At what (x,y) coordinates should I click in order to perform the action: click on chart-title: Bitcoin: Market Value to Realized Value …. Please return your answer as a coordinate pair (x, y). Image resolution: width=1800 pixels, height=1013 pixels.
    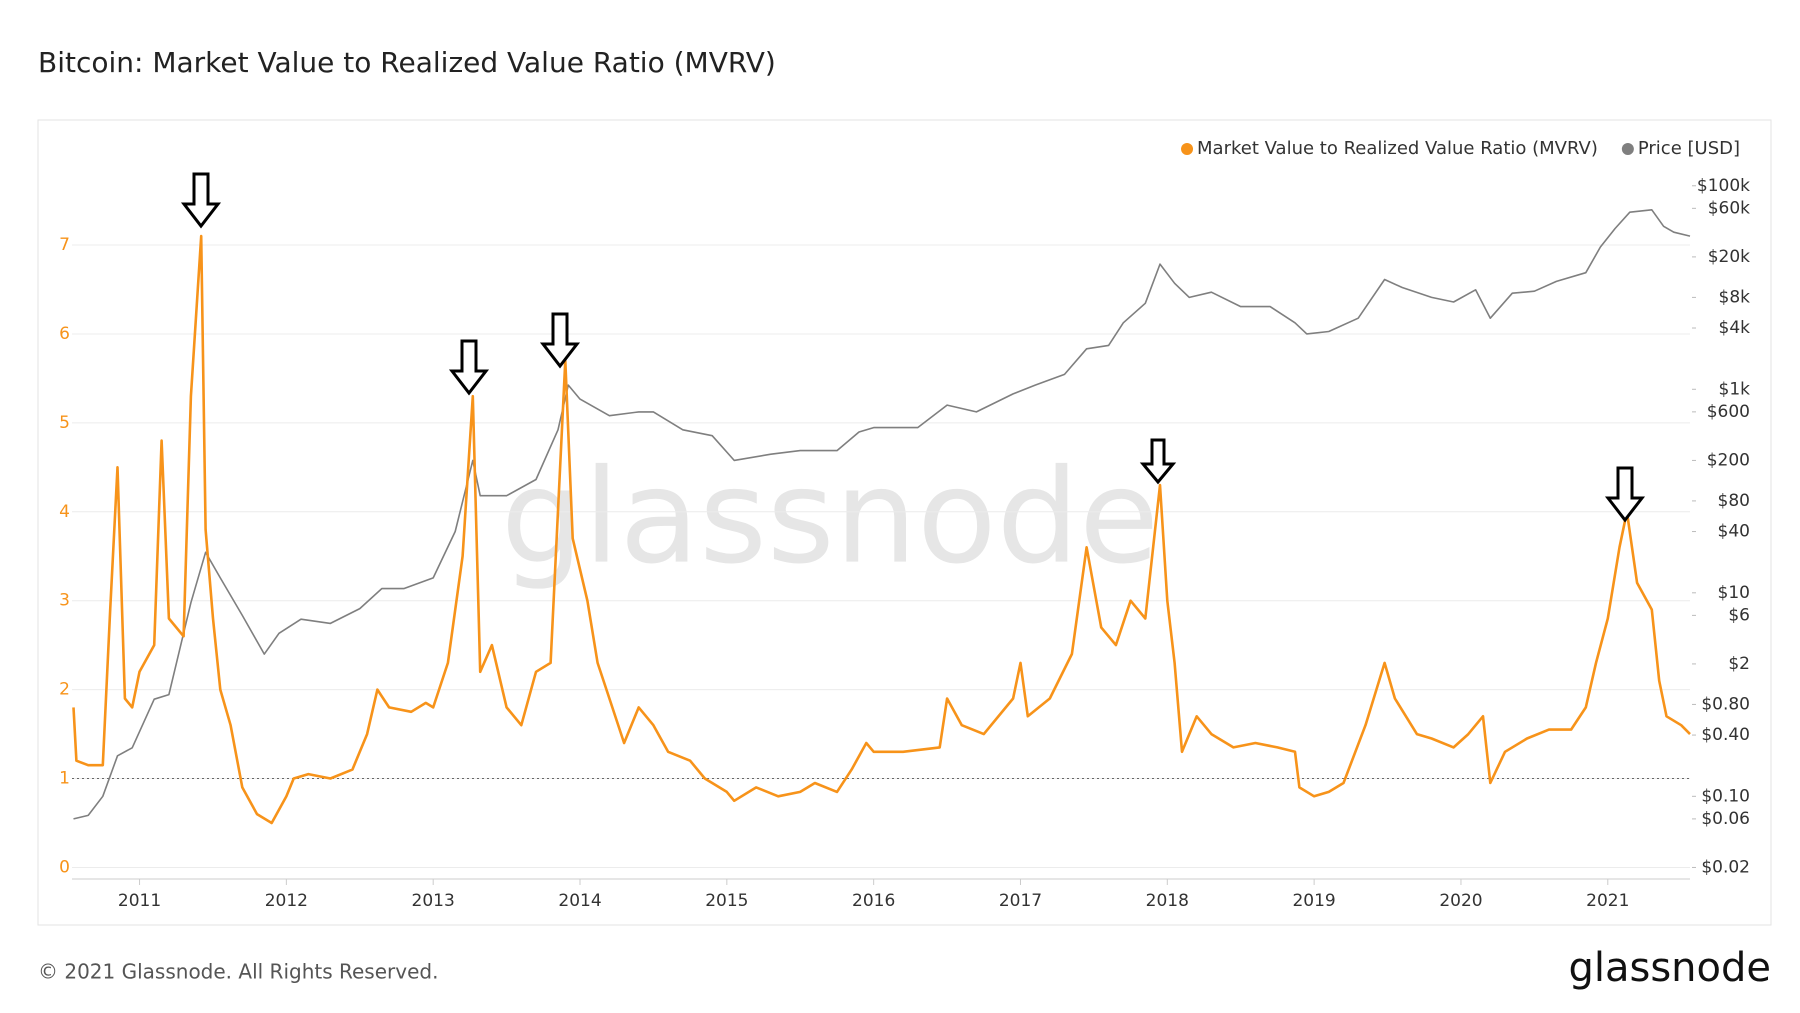
    Looking at the image, I should click on (407, 62).